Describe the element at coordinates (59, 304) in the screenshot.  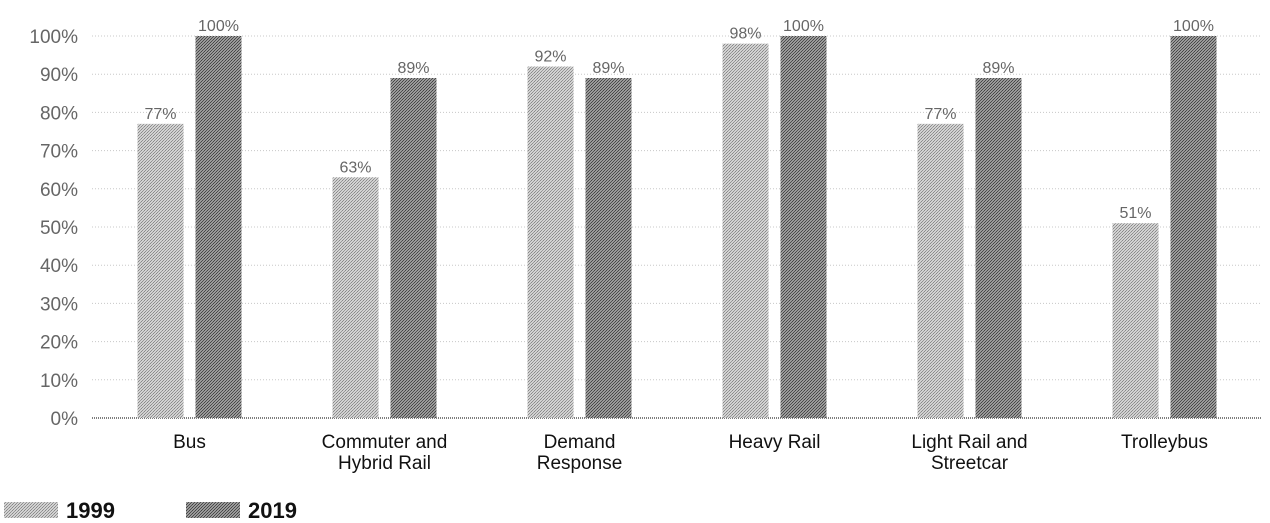
I see `y-tick-label: 30%` at that location.